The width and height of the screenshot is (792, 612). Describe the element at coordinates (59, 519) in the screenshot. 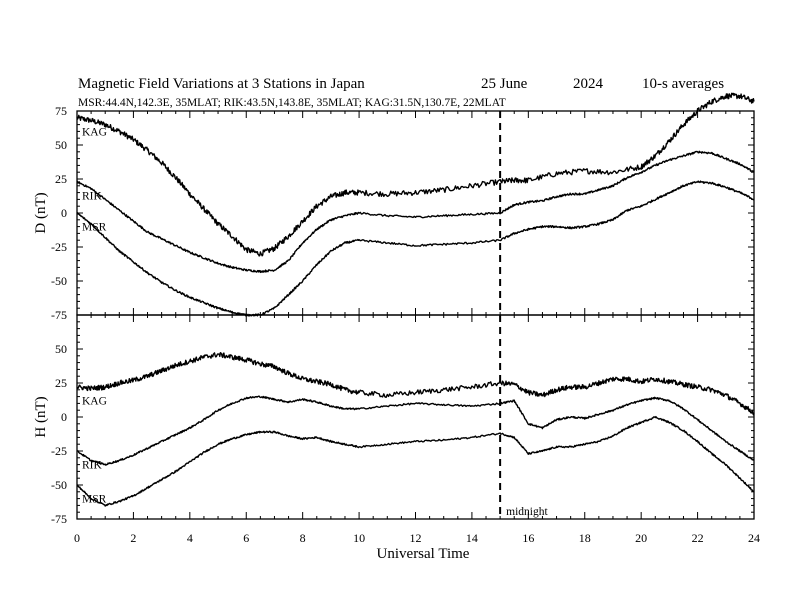

I see `panel-h-y-tick-label: -75` at that location.